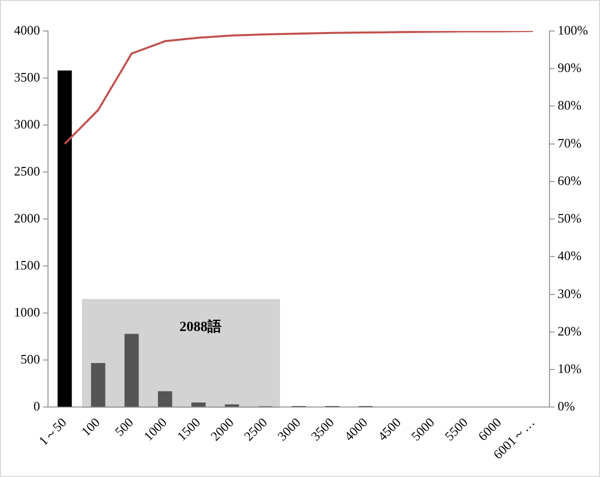 The width and height of the screenshot is (600, 477). I want to click on y-tick-label: 2000, so click(27, 218).